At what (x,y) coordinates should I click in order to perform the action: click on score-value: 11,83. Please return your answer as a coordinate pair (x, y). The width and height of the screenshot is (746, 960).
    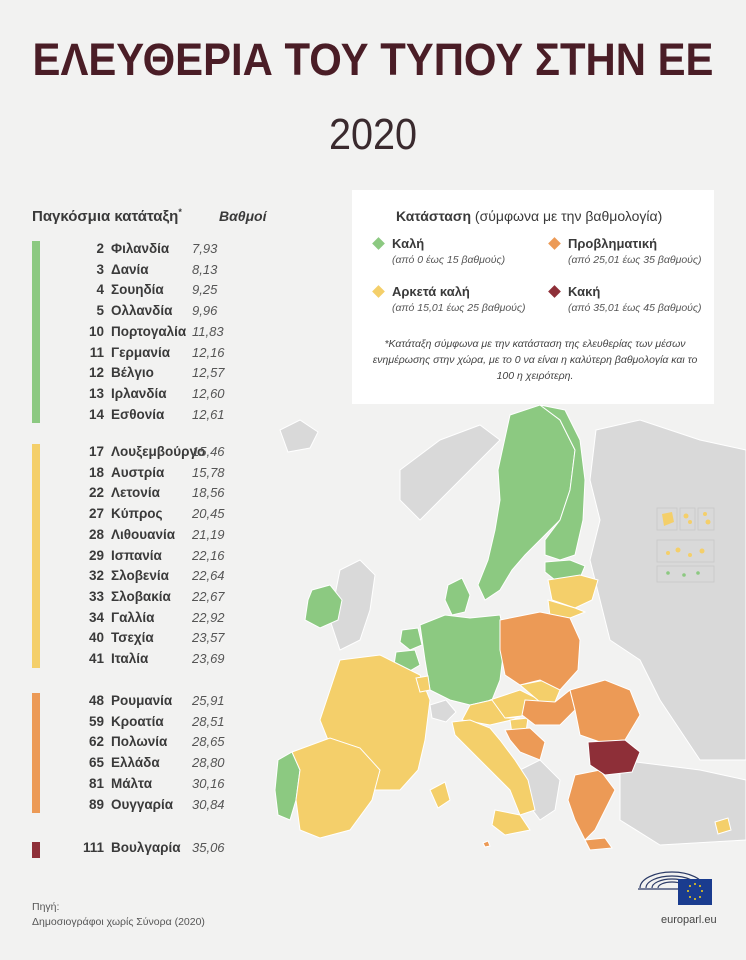
    Looking at the image, I should click on (208, 331).